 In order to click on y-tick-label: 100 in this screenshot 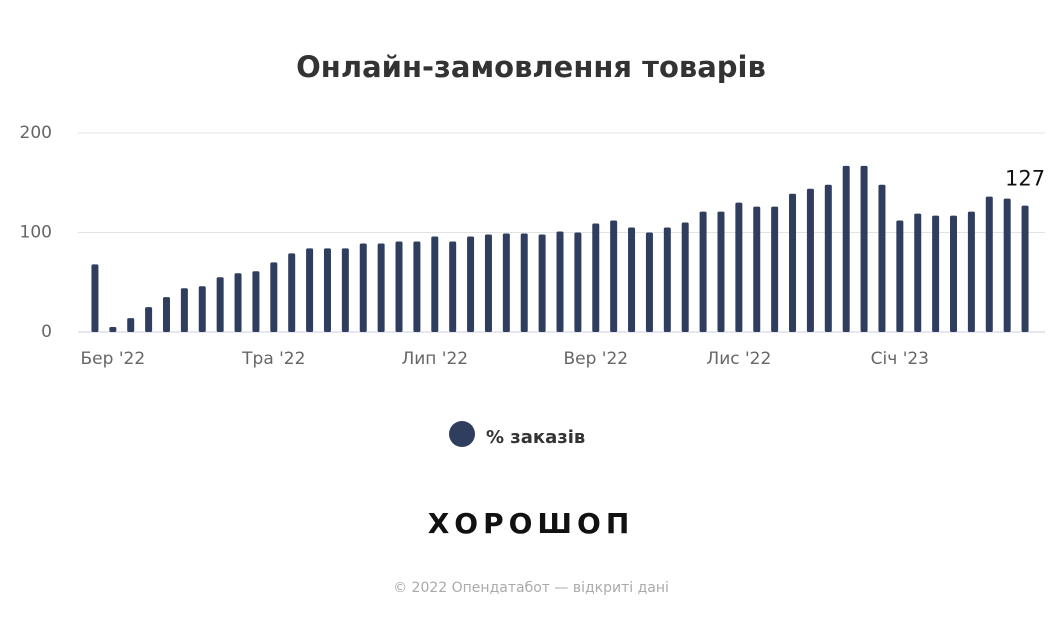, I will do `click(36, 233)`.